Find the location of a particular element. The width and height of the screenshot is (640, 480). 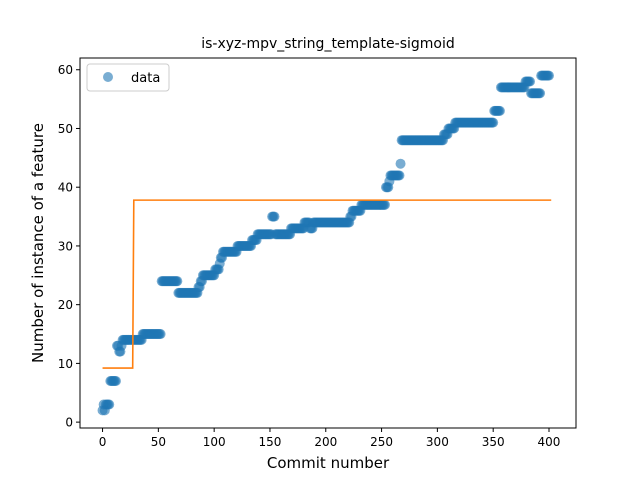

y-axis-label: Number of instance of a feature is located at coordinates (38, 243).